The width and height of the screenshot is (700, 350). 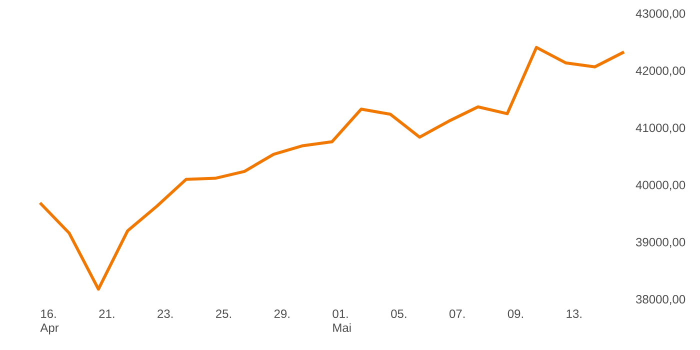 What do you see at coordinates (661, 129) in the screenshot?
I see `y-tick-label: 41000,00` at bounding box center [661, 129].